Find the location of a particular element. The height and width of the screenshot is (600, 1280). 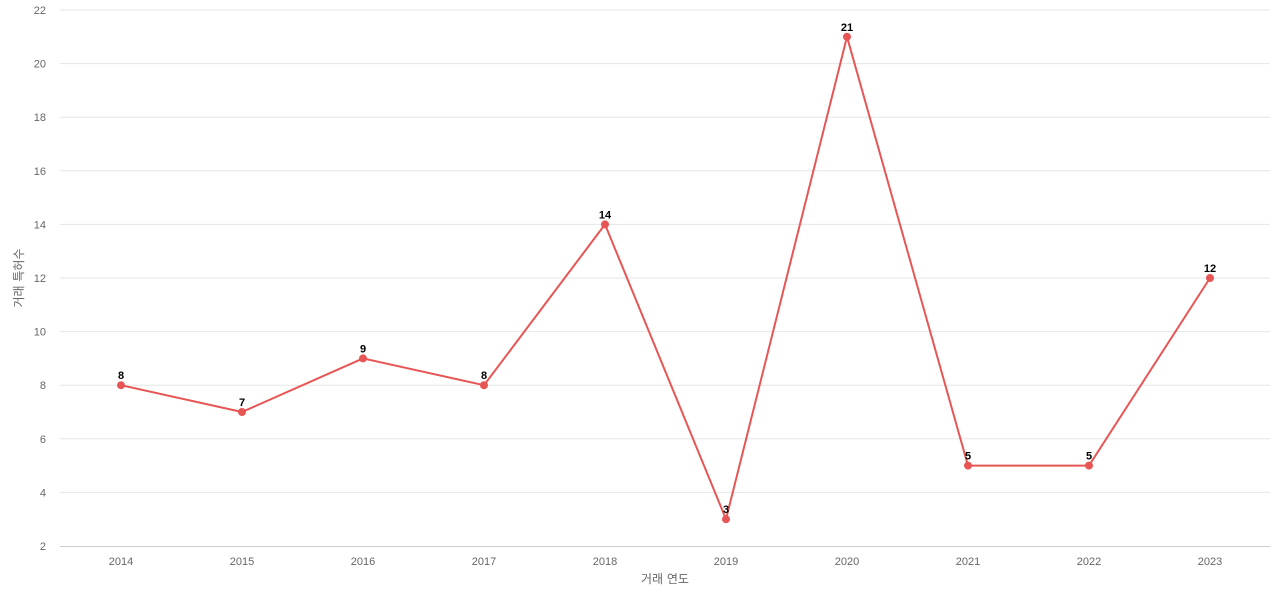

y-tick-label: 12 is located at coordinates (40, 279).